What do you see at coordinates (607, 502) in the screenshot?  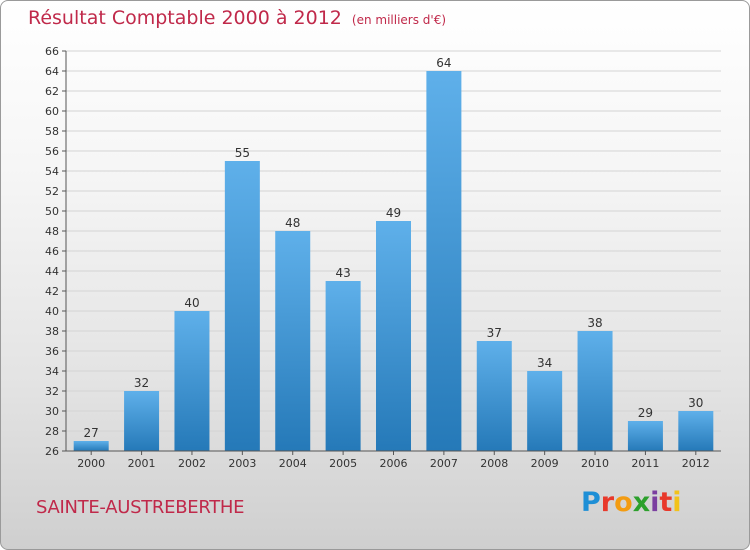 I see `logo-letter: r` at bounding box center [607, 502].